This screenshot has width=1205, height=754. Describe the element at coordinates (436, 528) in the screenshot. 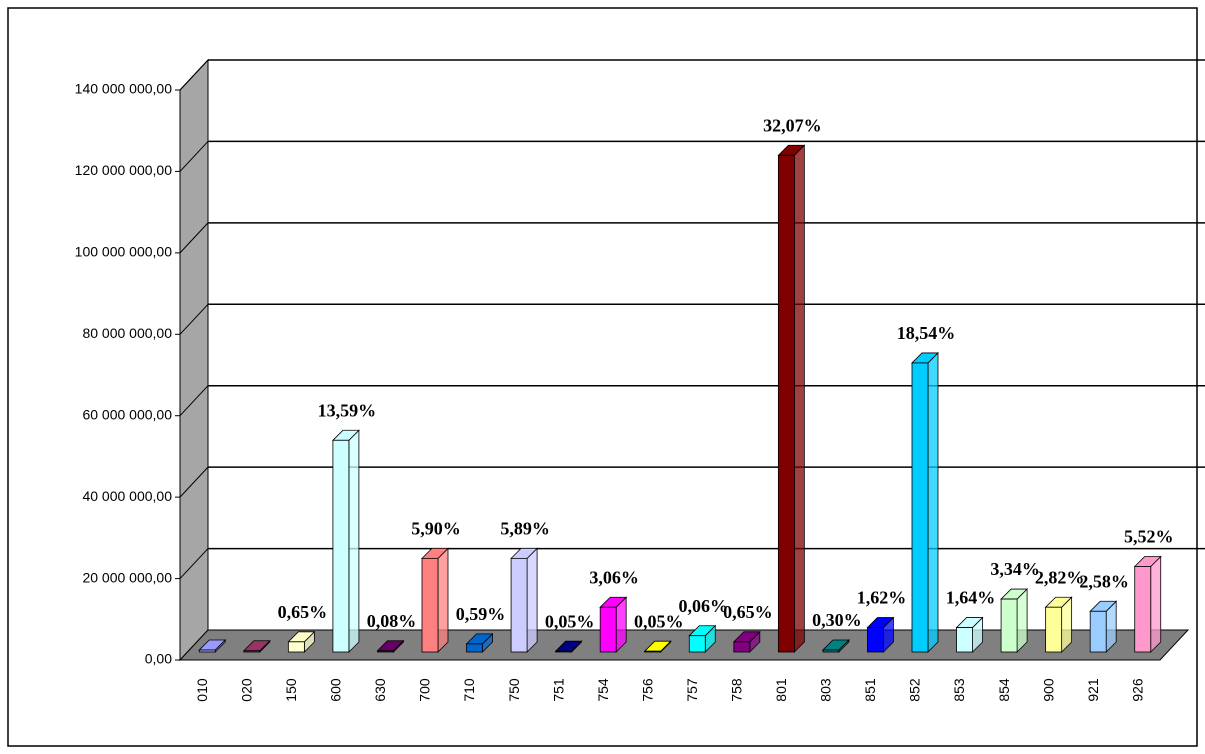

I see `data-label: 5,90%` at that location.